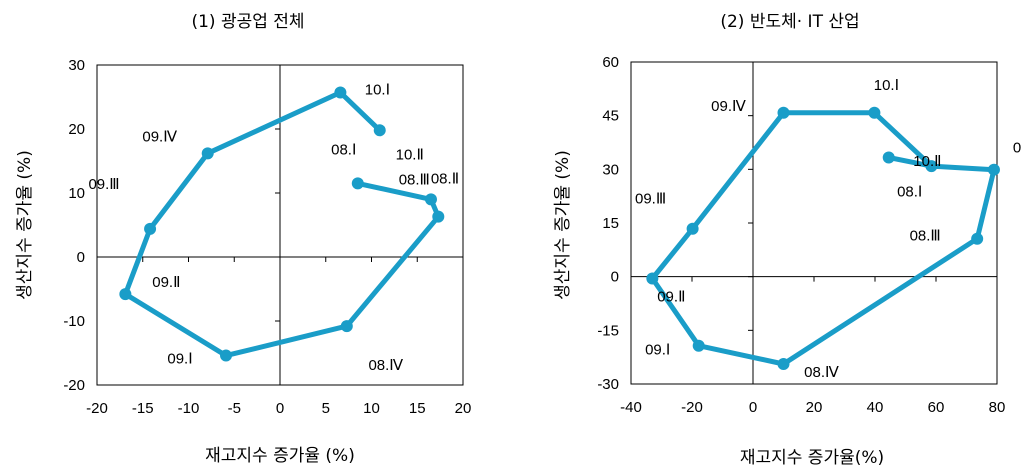 The height and width of the screenshot is (473, 1021). I want to click on c2-x-tick-label: -20, so click(692, 407).